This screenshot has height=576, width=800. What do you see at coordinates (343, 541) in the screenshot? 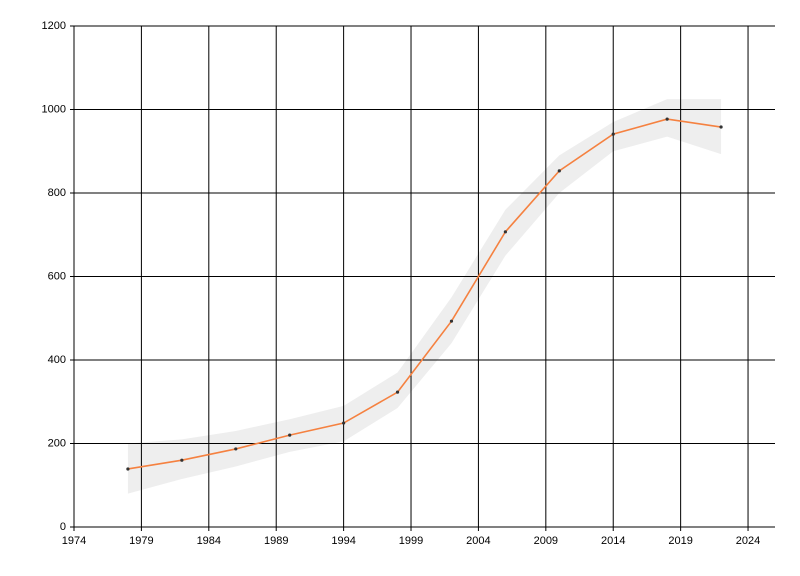
I see `x-tick-label: 1994` at bounding box center [343, 541].